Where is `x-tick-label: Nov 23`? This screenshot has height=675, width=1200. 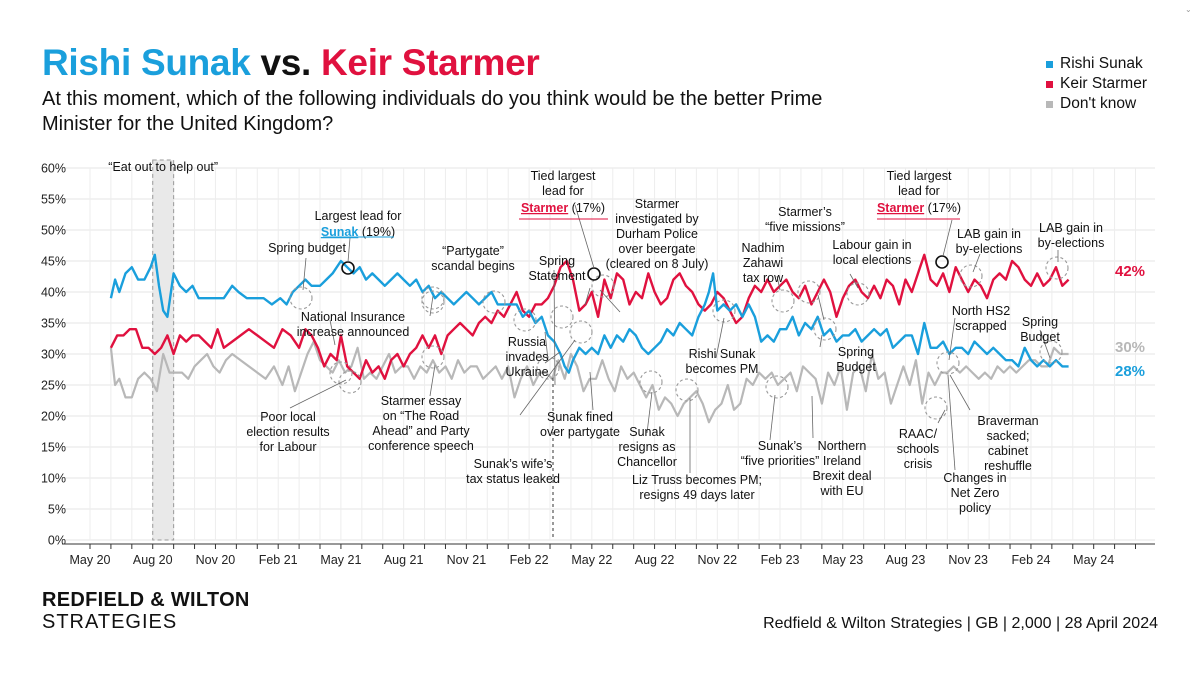
x-tick-label: Nov 23 is located at coordinates (968, 560).